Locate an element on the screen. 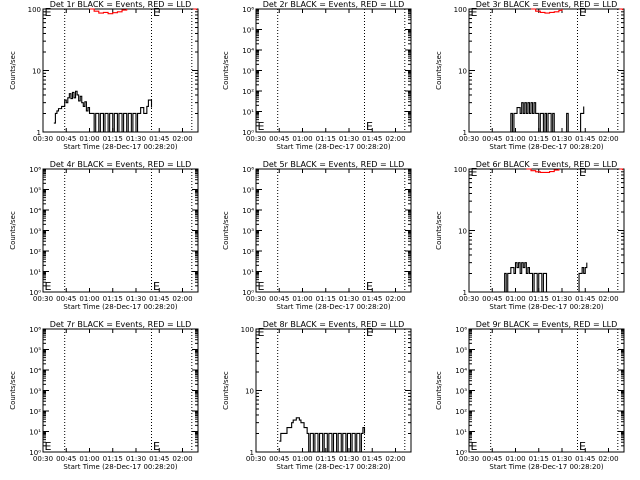 The height and width of the screenshot is (480, 640). chart-title: Det 2r BLACK = Events, RED = LLD is located at coordinates (334, 4).